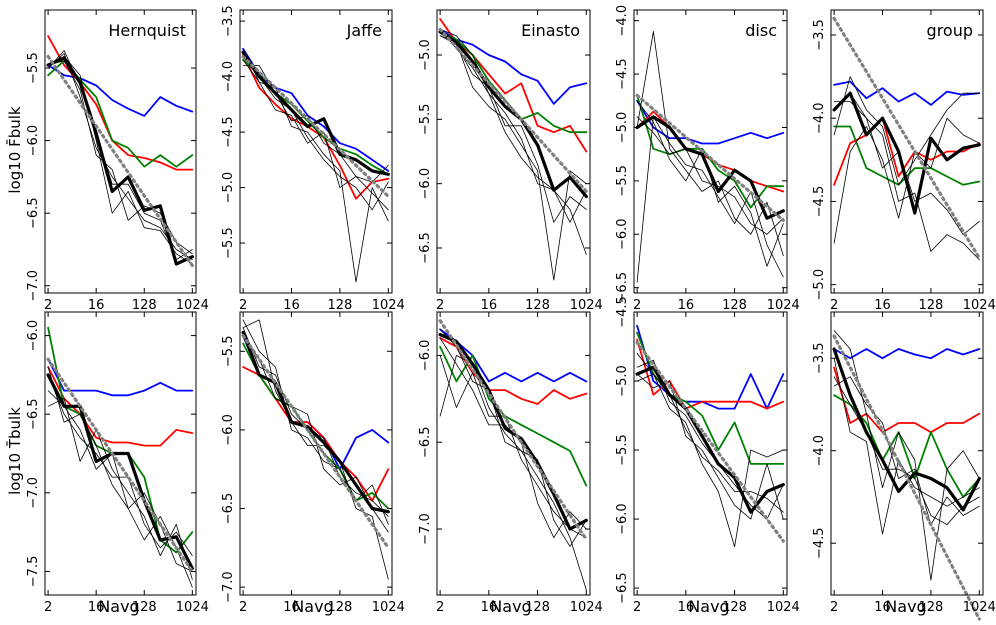  I want to click on xlabel-col0: Navg, so click(118, 606).